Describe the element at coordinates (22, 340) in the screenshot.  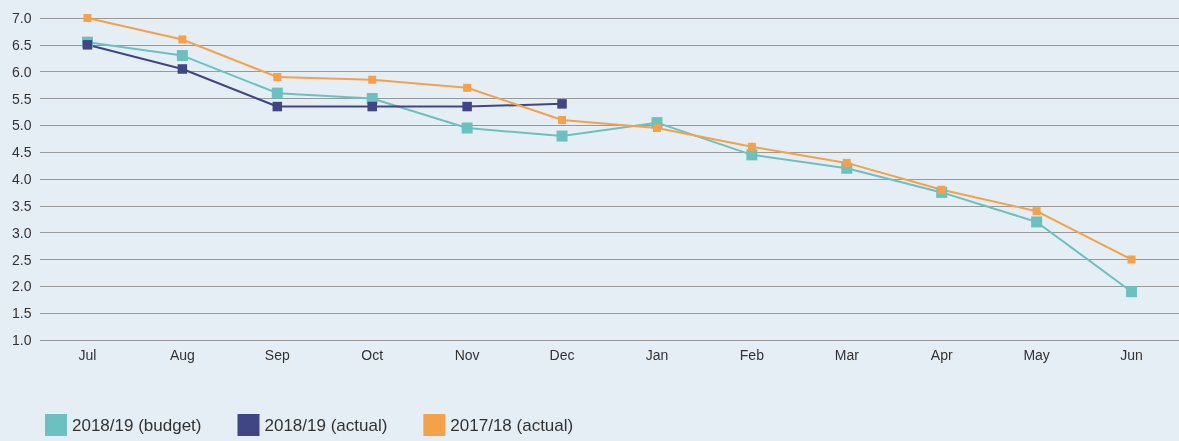
I see `y-tick-label: 1.0` at that location.